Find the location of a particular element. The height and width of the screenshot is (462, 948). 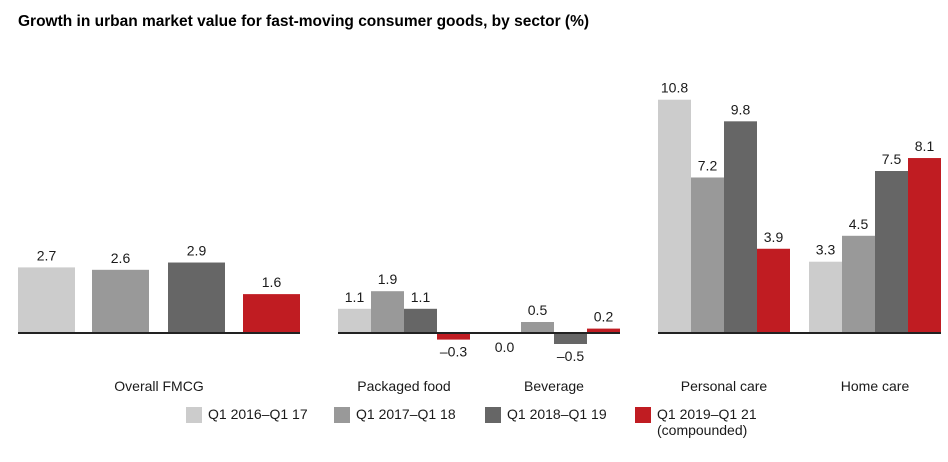

data-label: 2.9 is located at coordinates (197, 251).